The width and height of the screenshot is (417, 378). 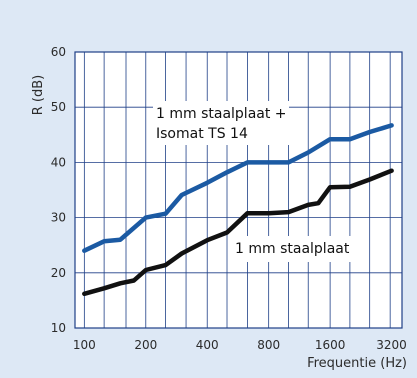 I want to click on y-tick-label: 10, so click(x=58, y=328).